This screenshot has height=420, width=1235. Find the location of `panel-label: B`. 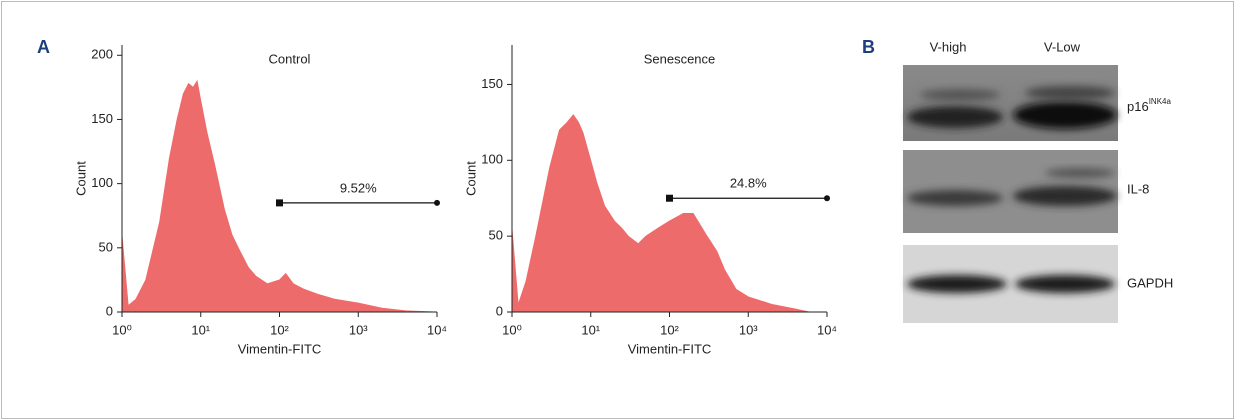

panel-label: B is located at coordinates (868, 47).